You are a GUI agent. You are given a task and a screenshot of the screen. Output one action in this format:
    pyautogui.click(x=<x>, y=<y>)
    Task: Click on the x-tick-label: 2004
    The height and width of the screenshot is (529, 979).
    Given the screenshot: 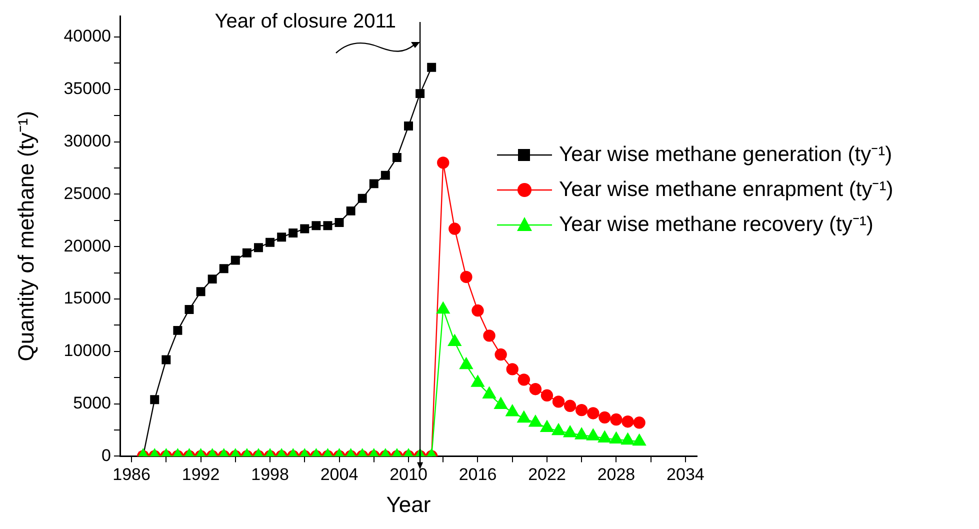 What is the action you would take?
    pyautogui.click(x=339, y=474)
    